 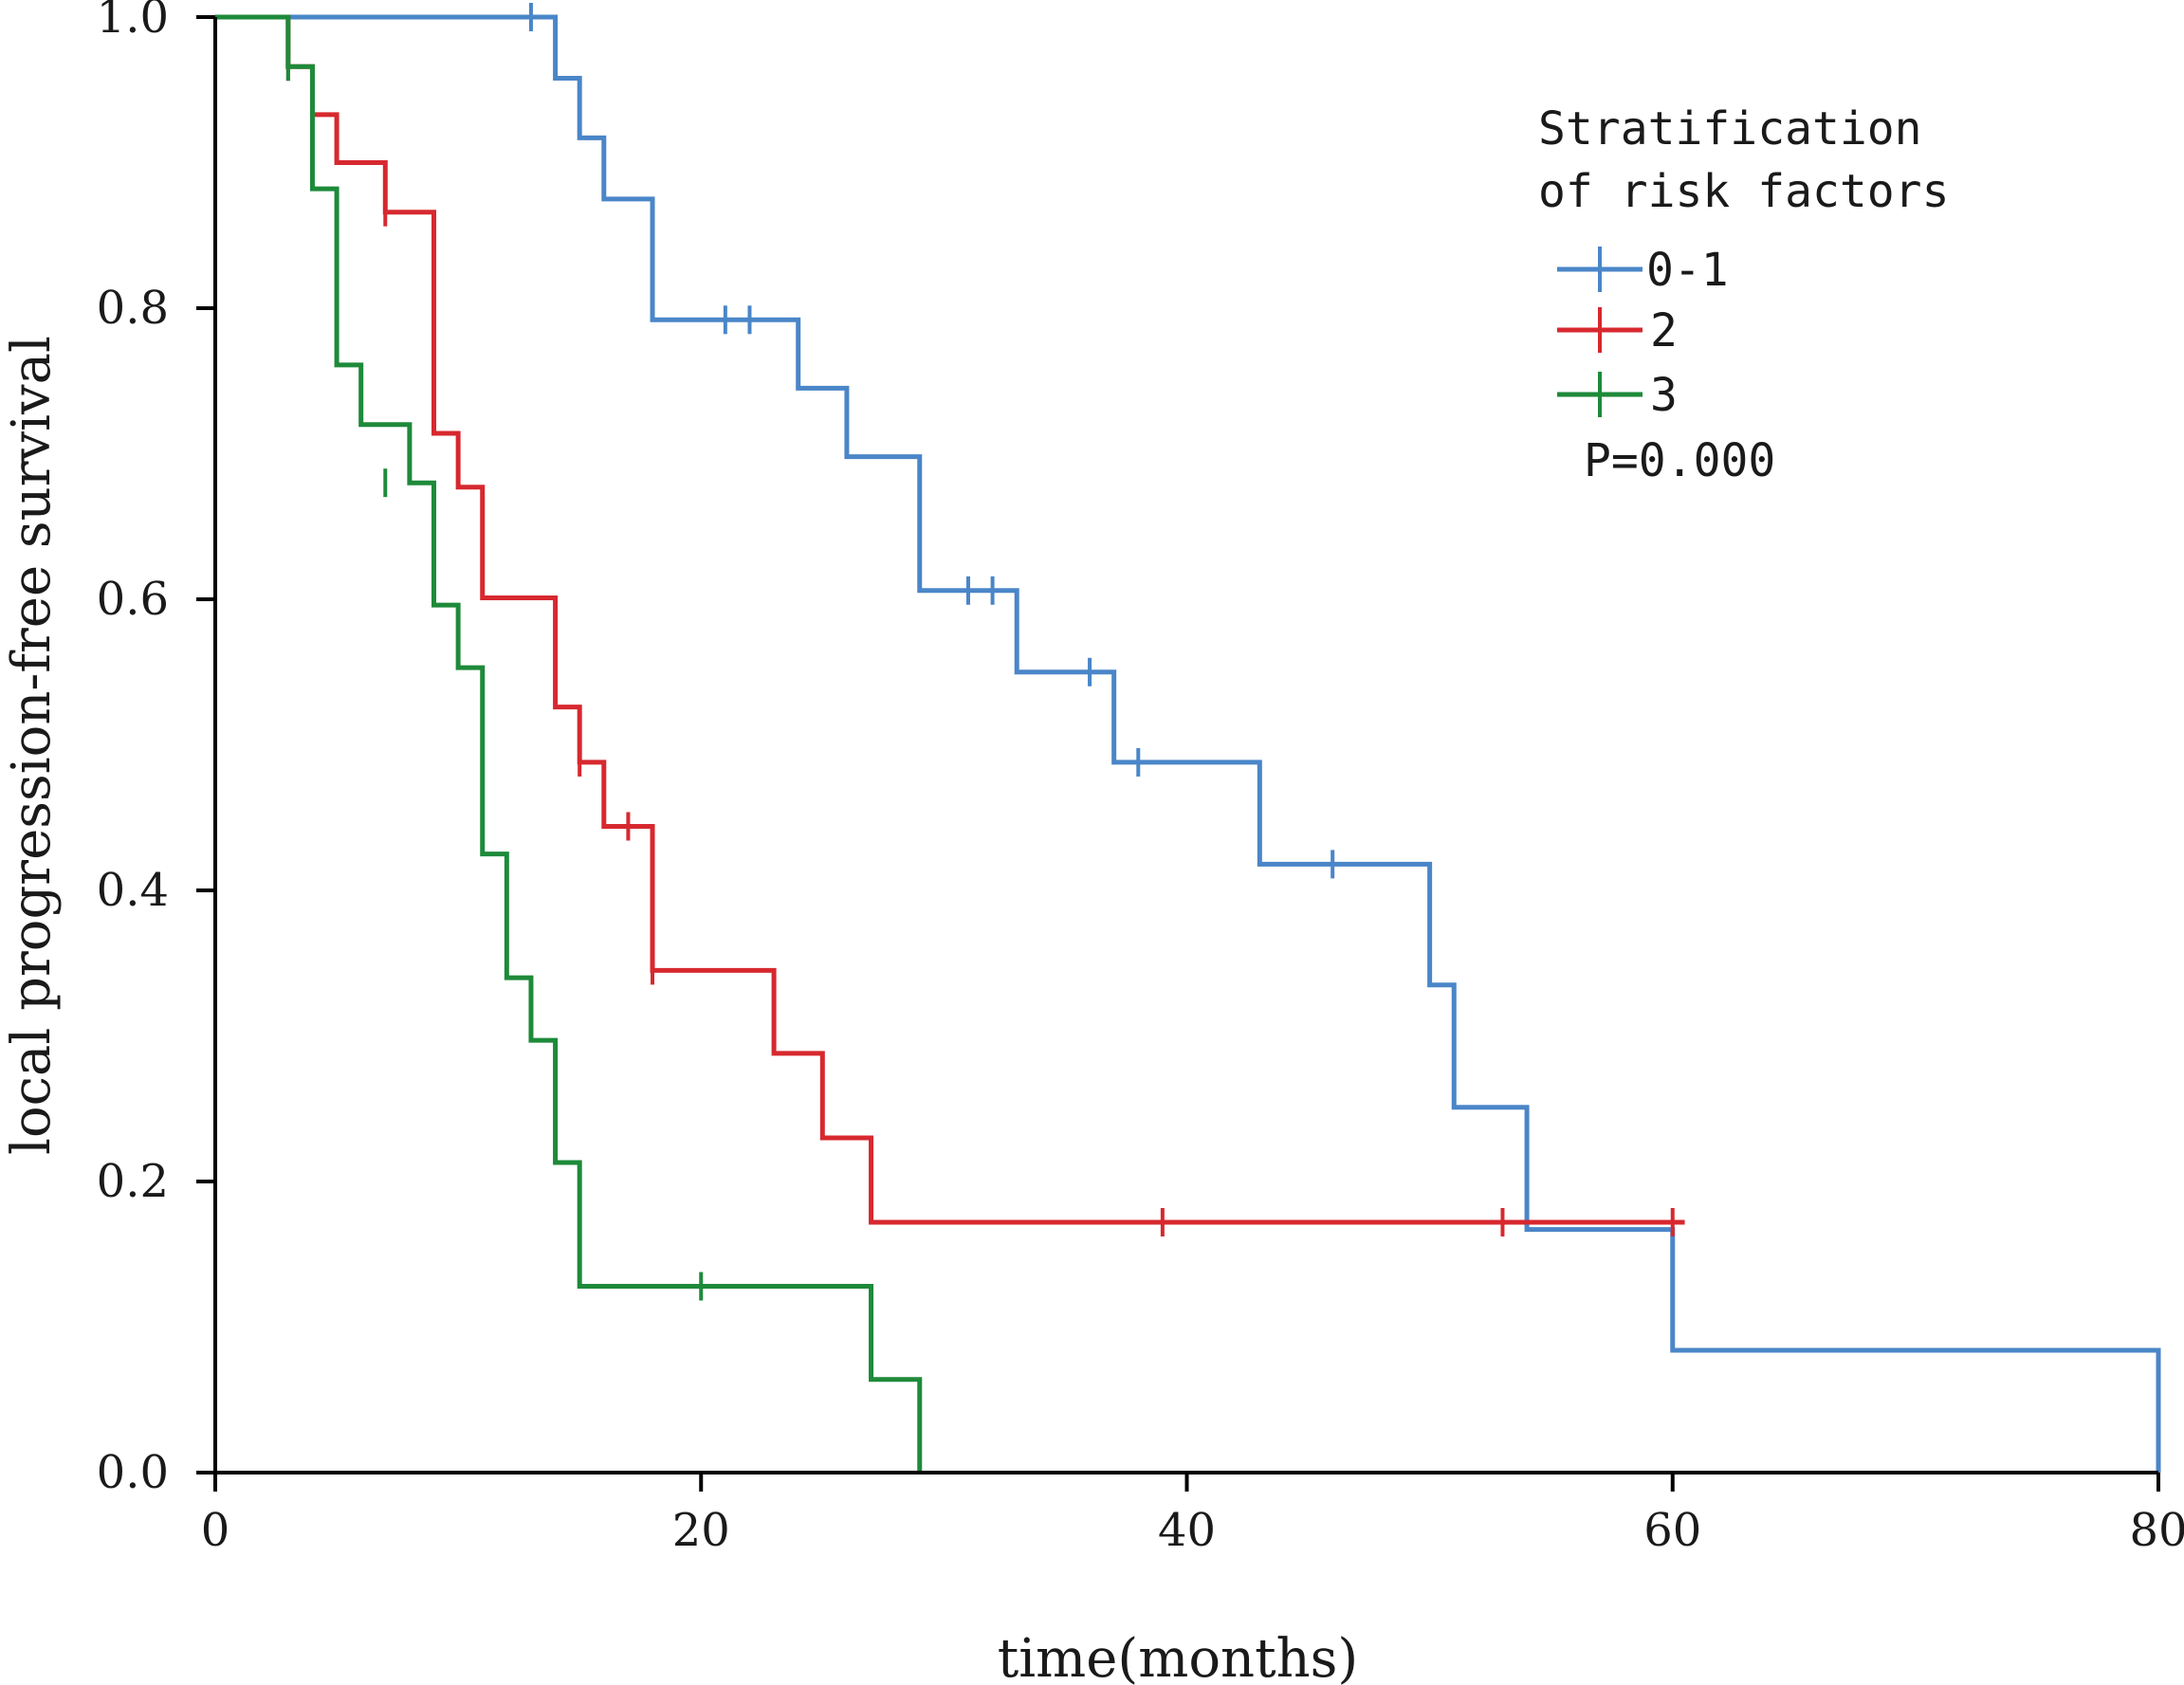 I want to click on legend-entry-0-1: 0-1, so click(x=1643, y=270).